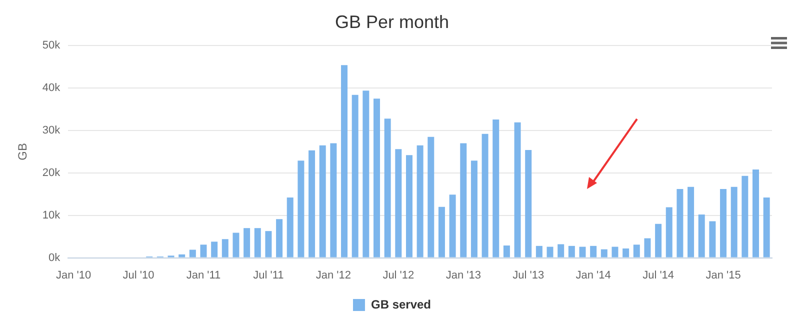 This screenshot has width=800, height=329. What do you see at coordinates (593, 275) in the screenshot?
I see `x-tick-label: Jan '14` at bounding box center [593, 275].